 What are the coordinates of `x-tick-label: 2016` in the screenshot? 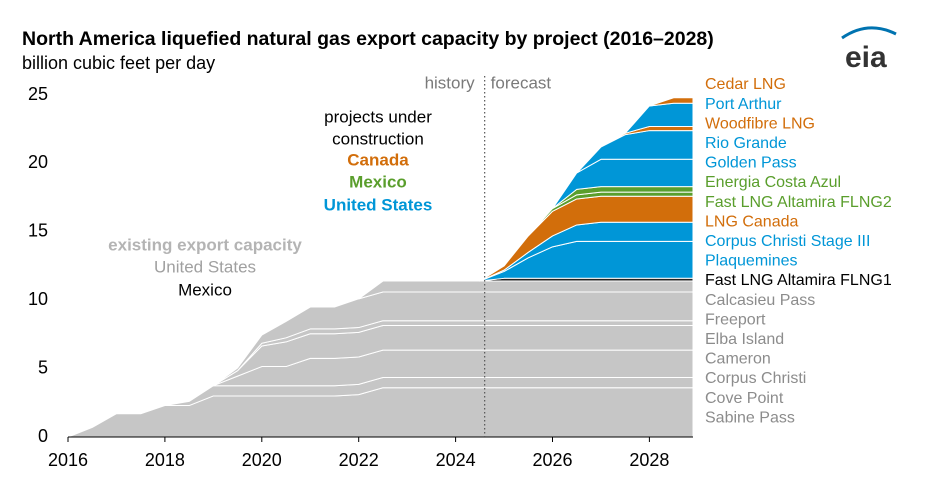 It's located at (68, 460).